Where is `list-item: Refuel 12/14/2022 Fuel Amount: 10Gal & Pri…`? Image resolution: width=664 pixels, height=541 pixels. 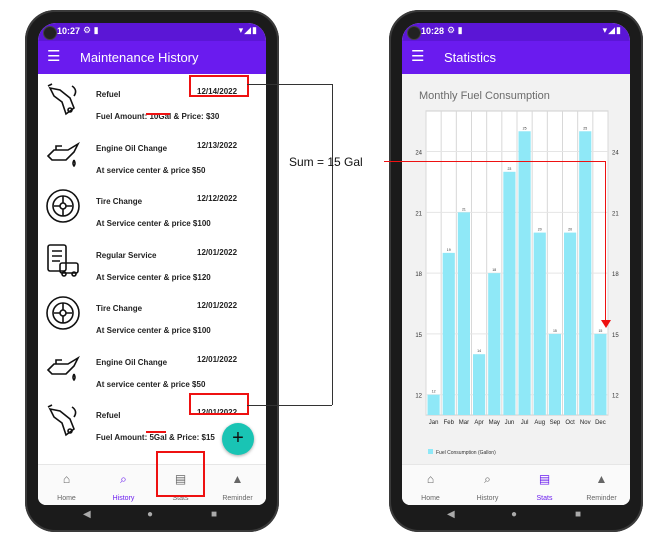
list-item: Refuel 12/14/2022 Fuel Amount: 10Gal & Pri… is located at coordinates (152, 100).